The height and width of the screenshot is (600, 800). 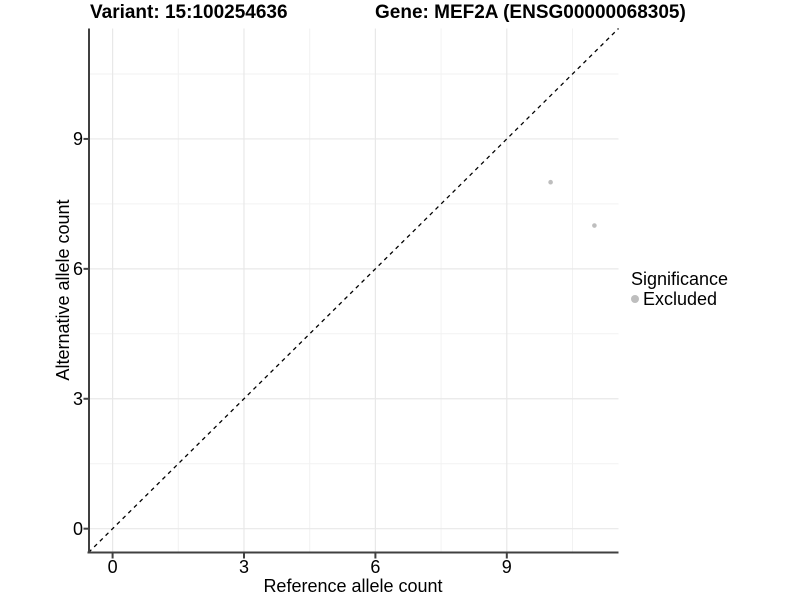 What do you see at coordinates (112, 567) in the screenshot?
I see `x-tick-label: 0` at bounding box center [112, 567].